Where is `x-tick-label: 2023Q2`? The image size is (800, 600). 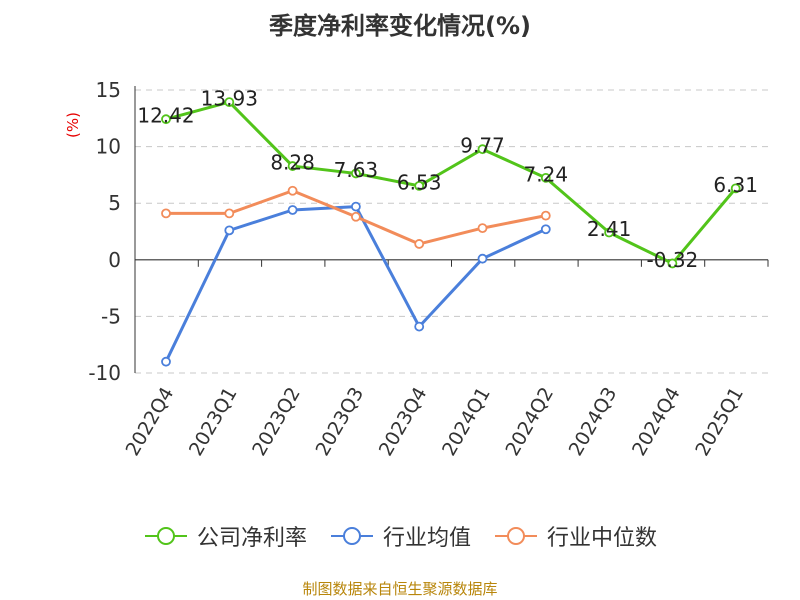
x-tick-label: 2023Q2 is located at coordinates (276, 422).